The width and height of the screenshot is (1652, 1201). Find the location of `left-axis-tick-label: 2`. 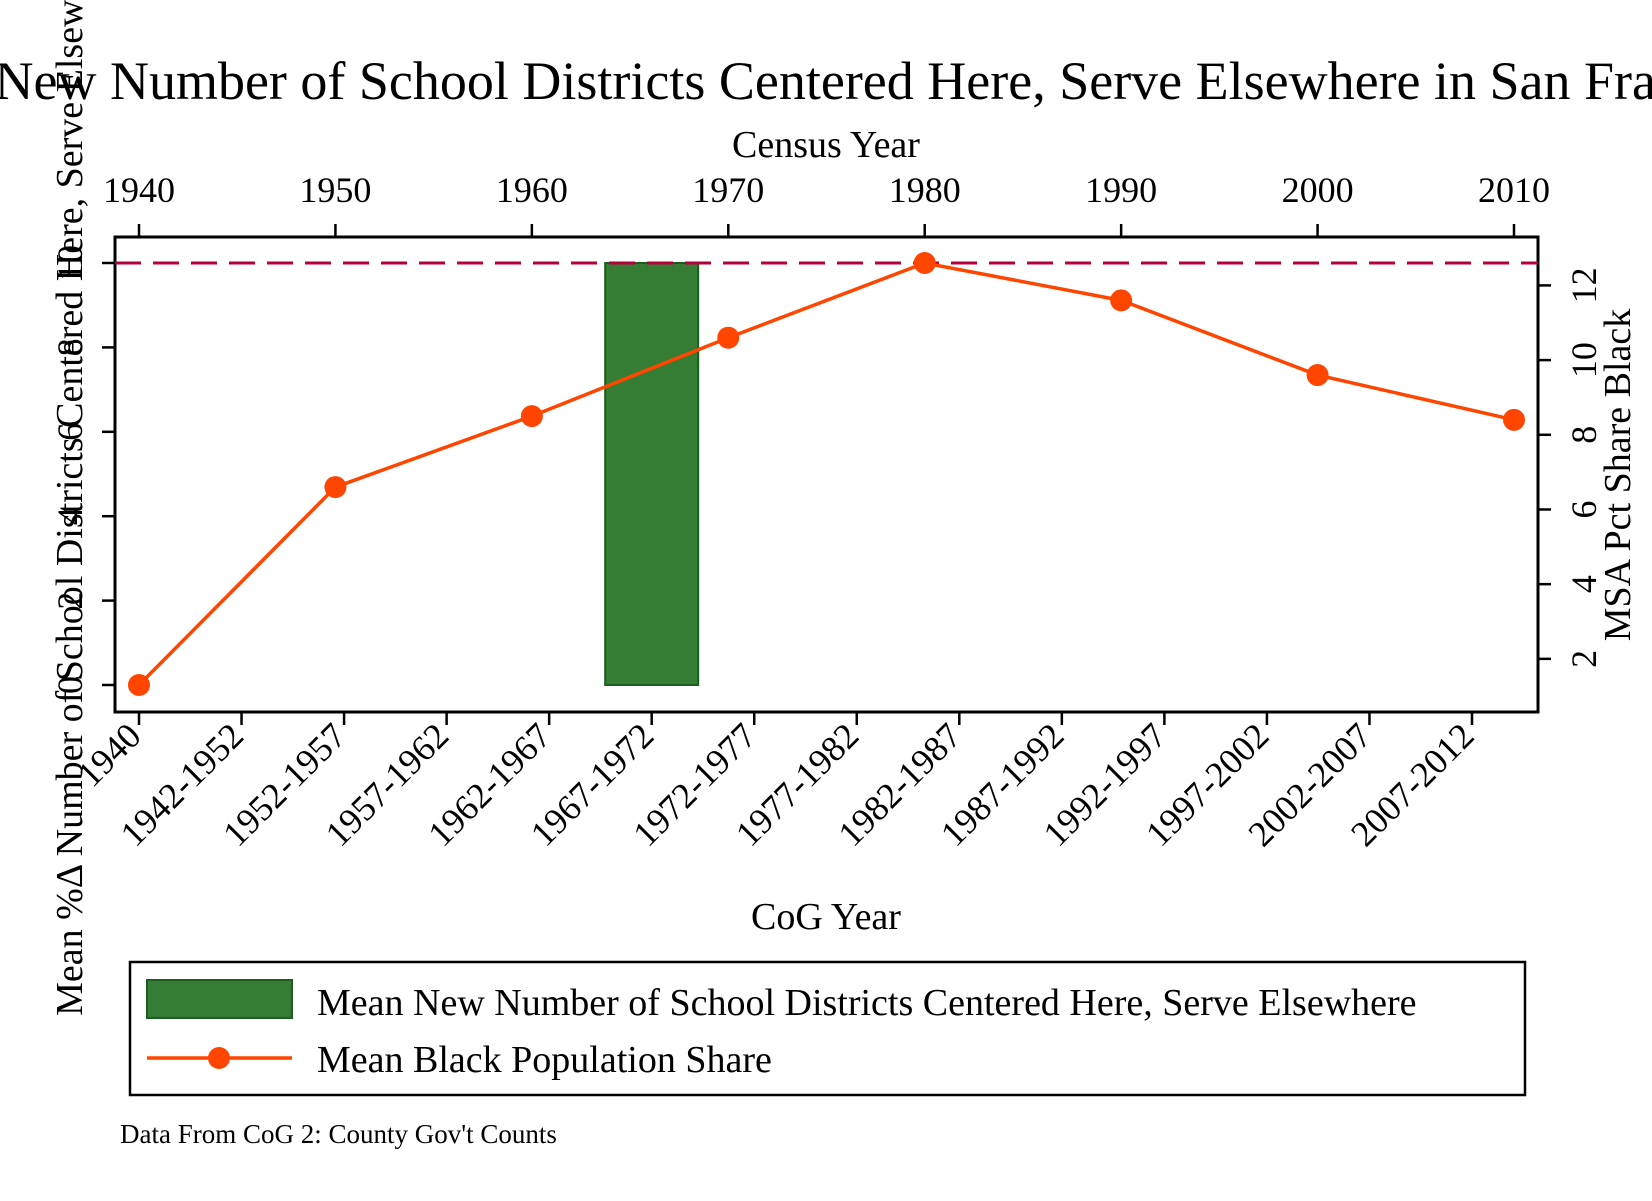

left-axis-tick-label: 2 is located at coordinates (70, 601).